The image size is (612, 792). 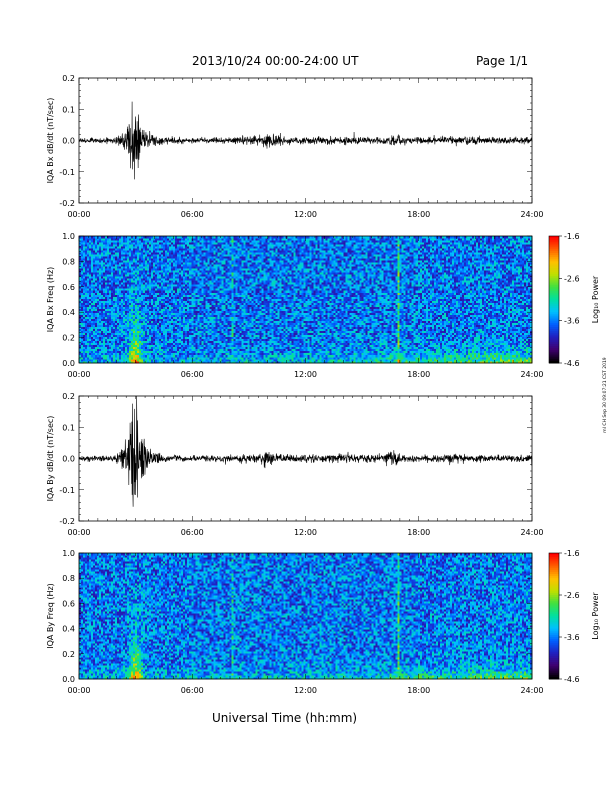 I want to click on y-axis-label: IQA Bx Freq (Hz), so click(x=50, y=300).